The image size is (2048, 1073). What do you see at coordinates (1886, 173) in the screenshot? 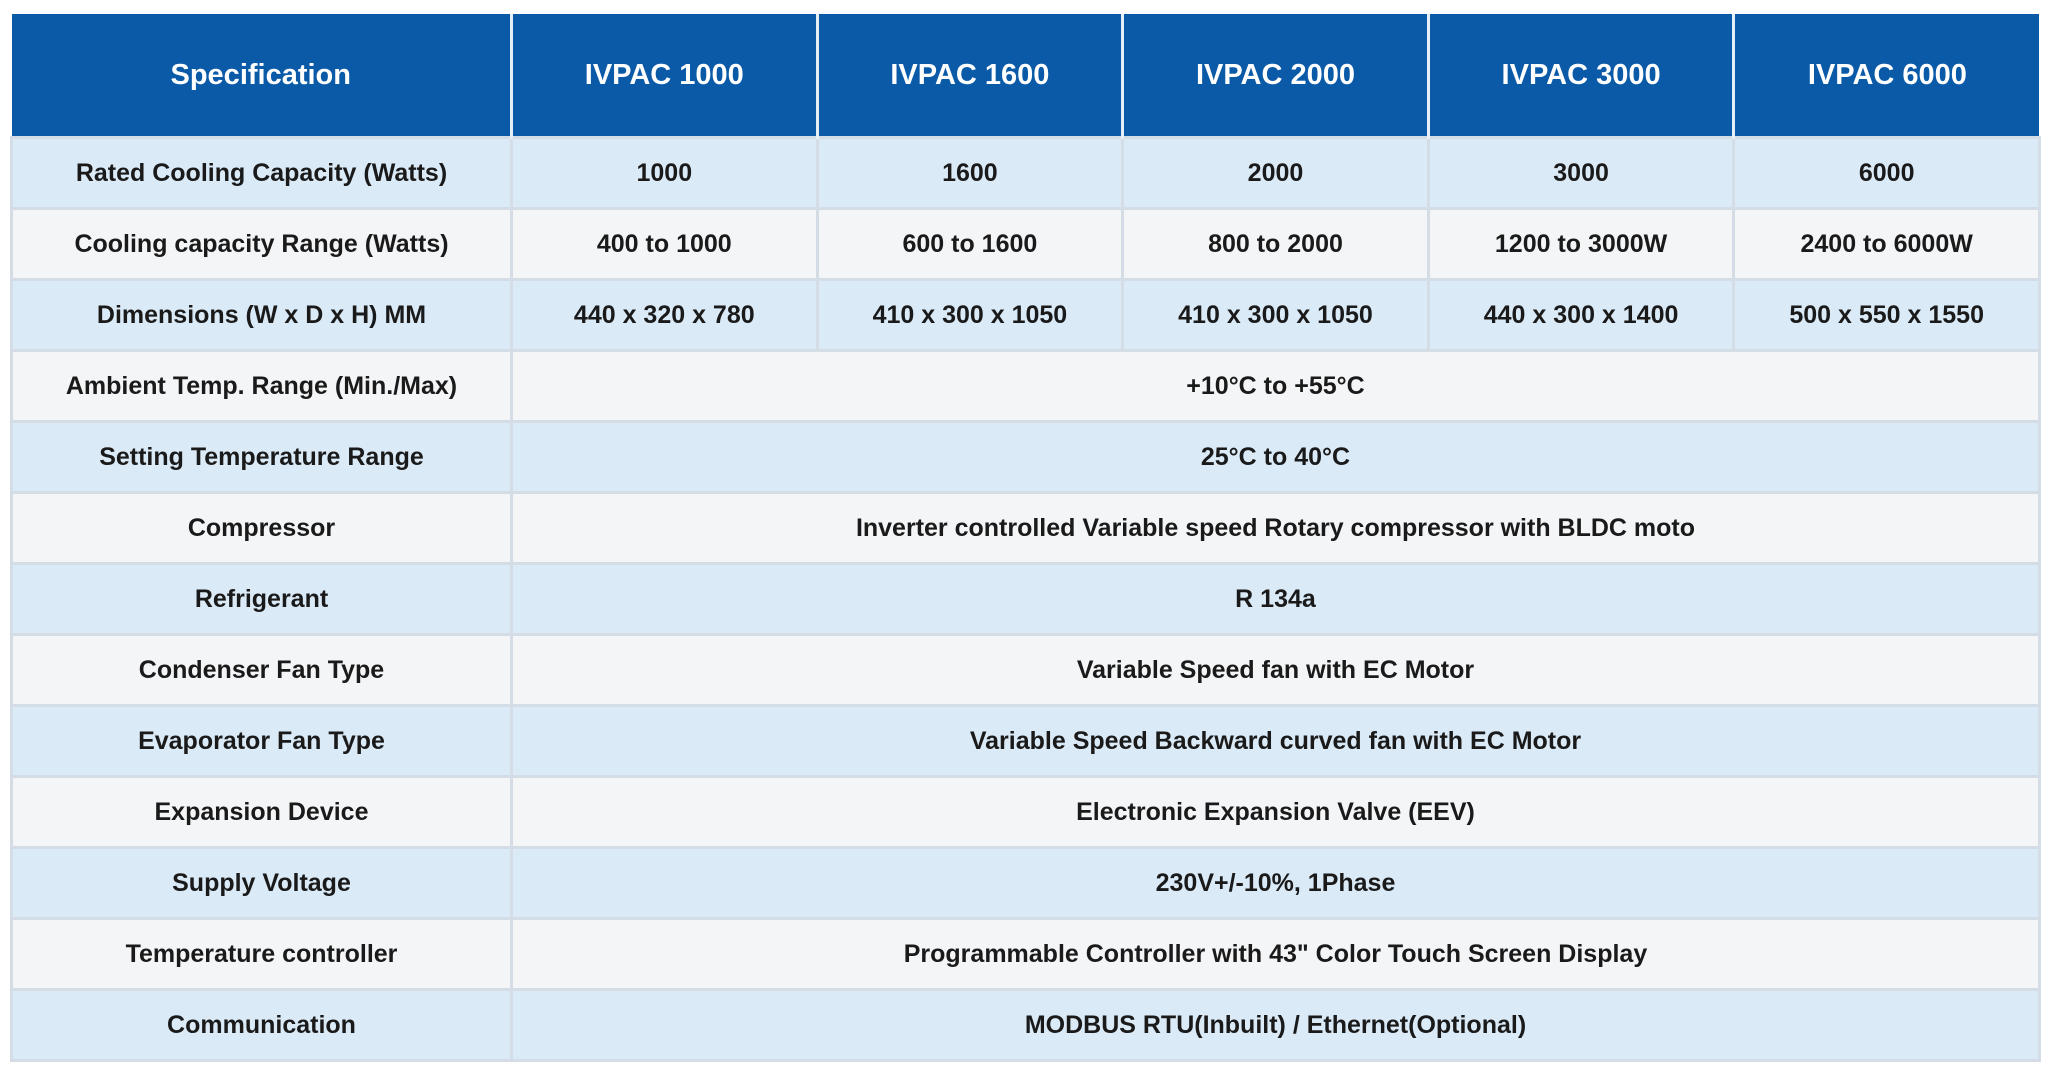
I see `table-cell: 6000` at bounding box center [1886, 173].